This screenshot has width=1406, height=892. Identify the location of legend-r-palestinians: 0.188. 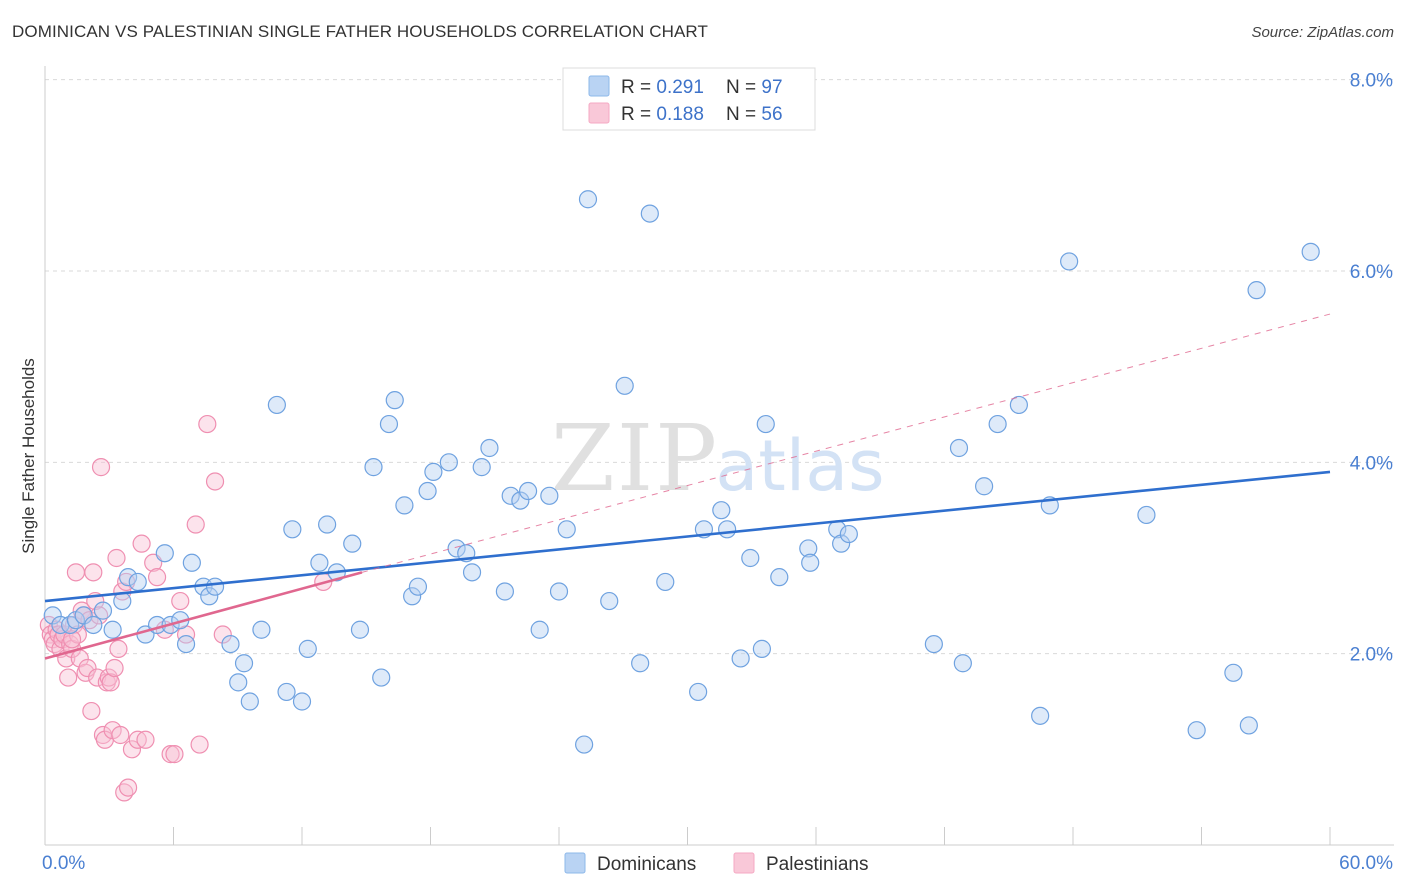
(680, 114).